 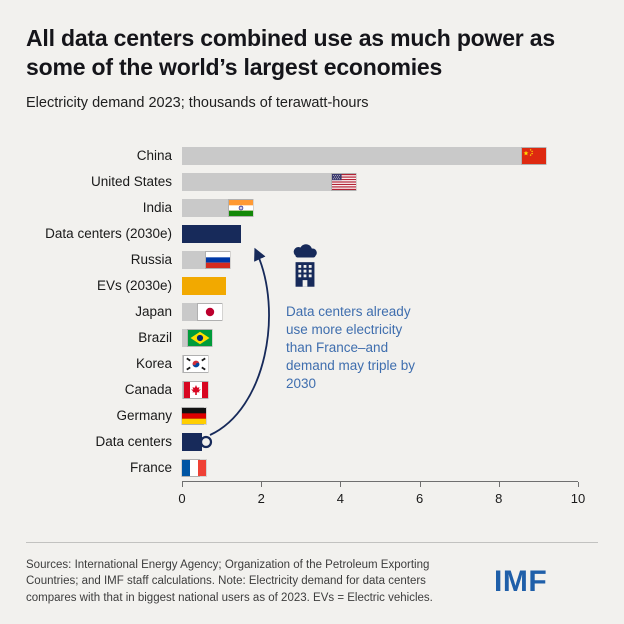 I want to click on x-tick-label: 8, so click(x=499, y=498).